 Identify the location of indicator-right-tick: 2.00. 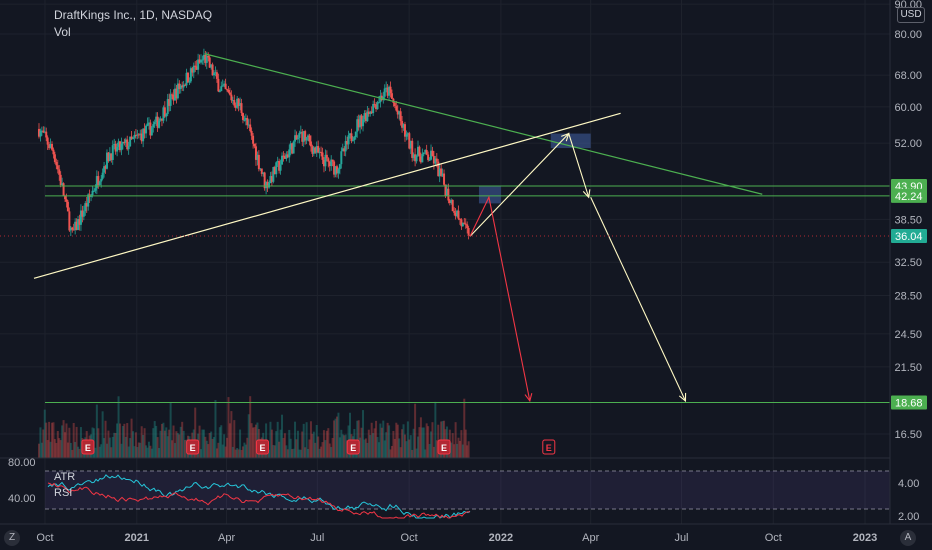
(908, 517).